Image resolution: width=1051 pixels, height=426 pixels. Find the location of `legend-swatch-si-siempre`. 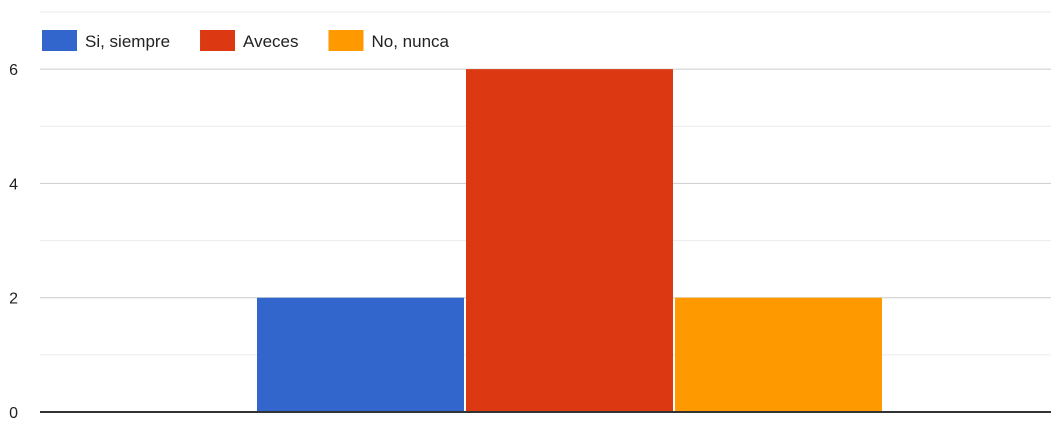

legend-swatch-si-siempre is located at coordinates (59, 40).